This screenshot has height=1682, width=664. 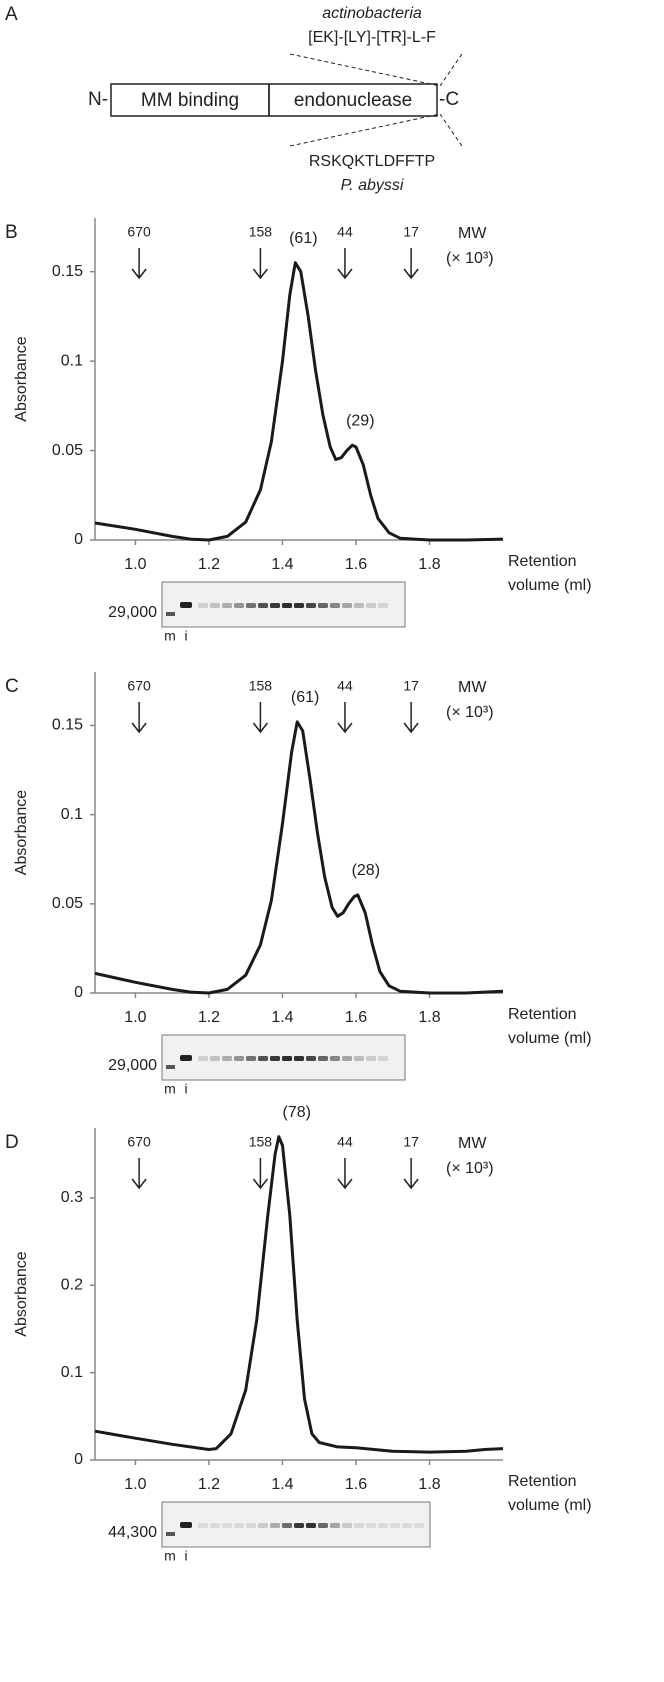 I want to click on motif: RSKQKTLDFFTP, so click(x=372, y=161).